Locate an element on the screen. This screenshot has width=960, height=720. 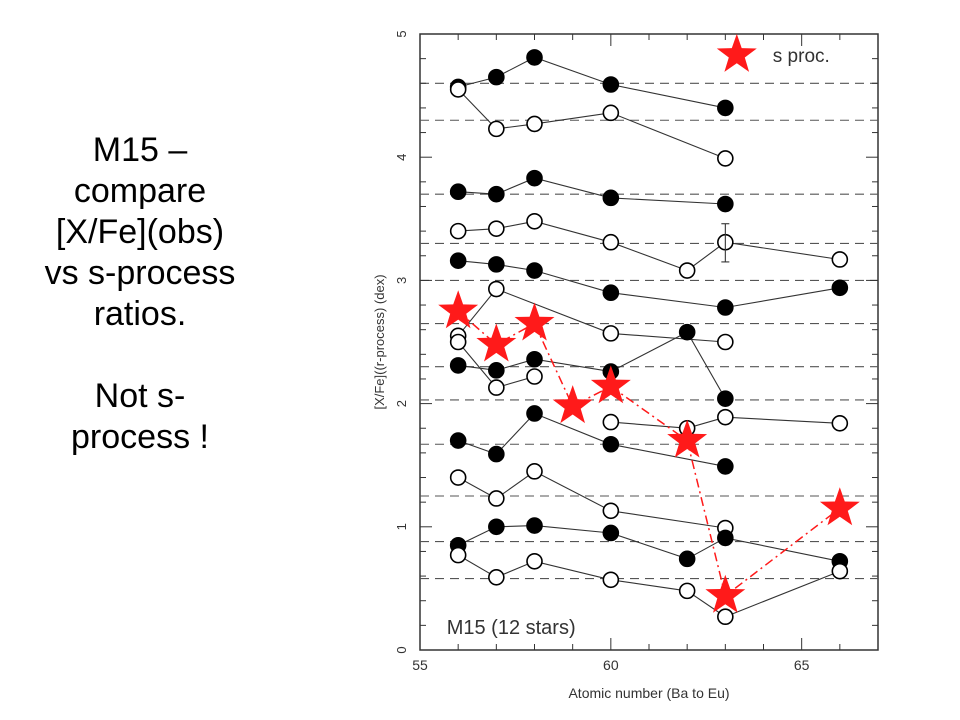
y-tick-label: 4 is located at coordinates (401, 157).